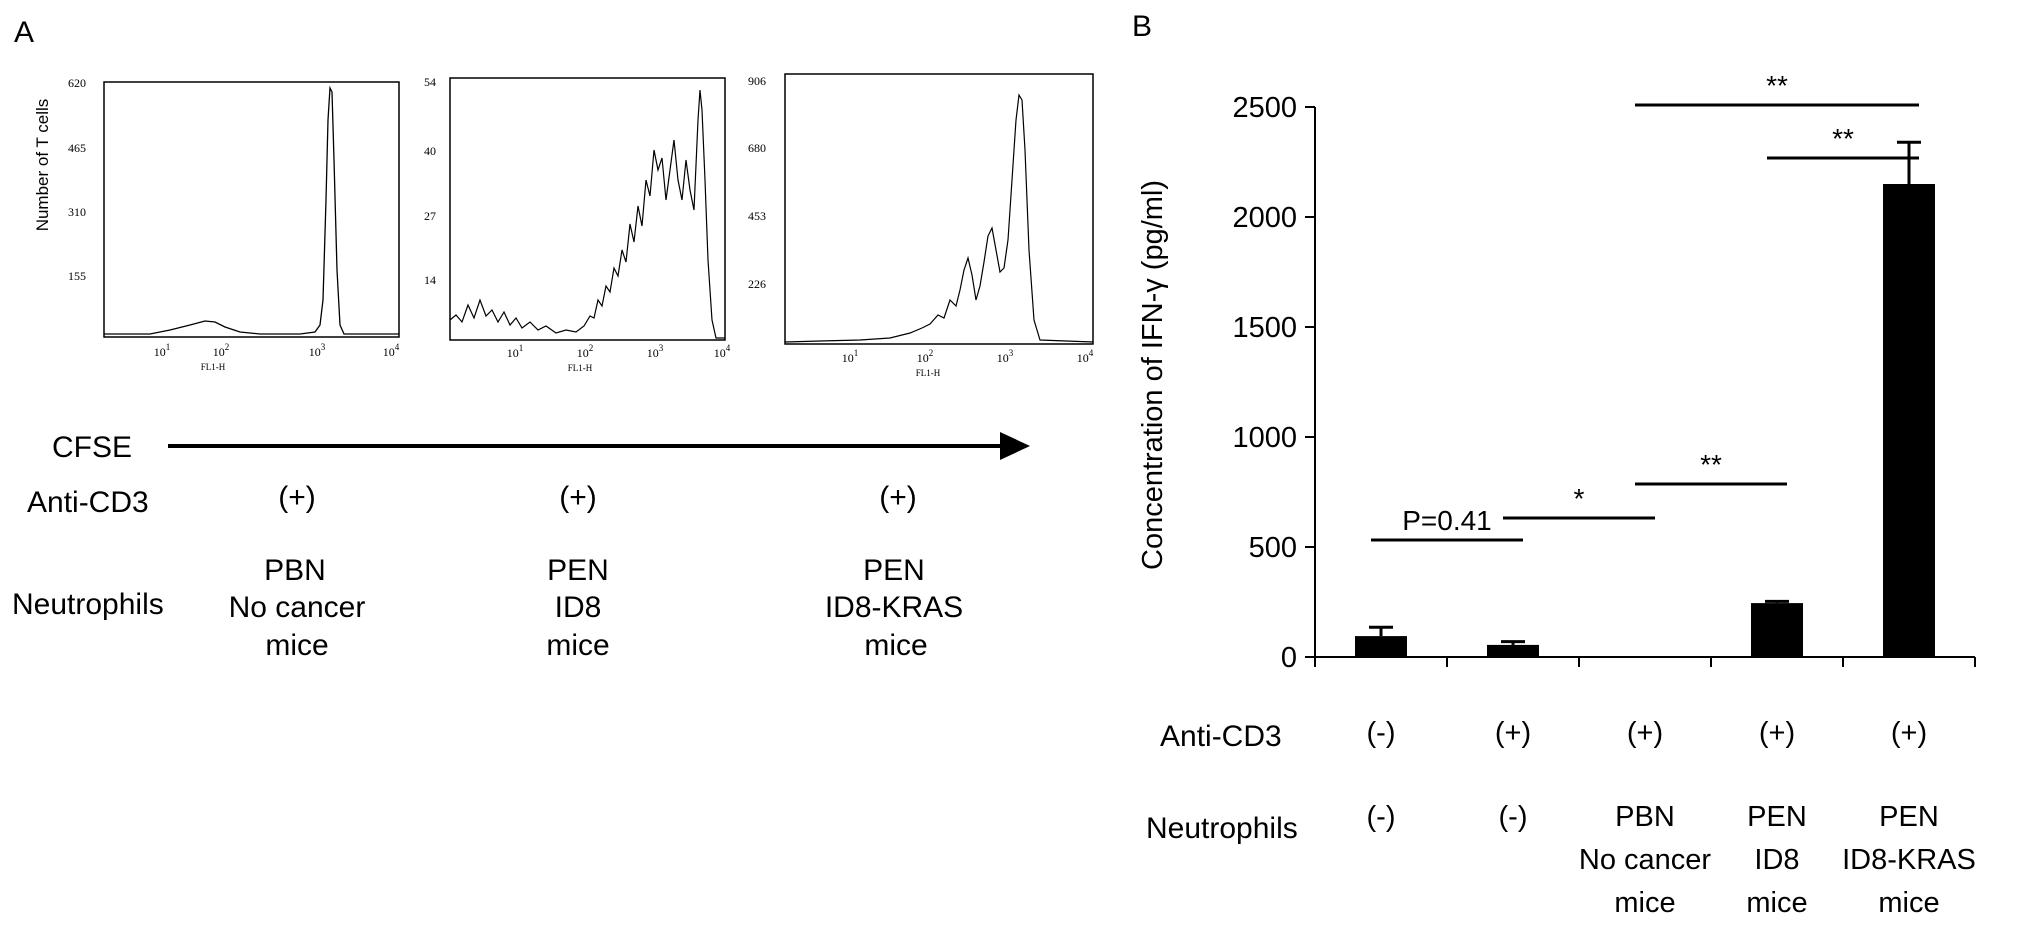  What do you see at coordinates (1909, 860) in the screenshot?
I see `neutrophil-label: ID8-KRAS` at bounding box center [1909, 860].